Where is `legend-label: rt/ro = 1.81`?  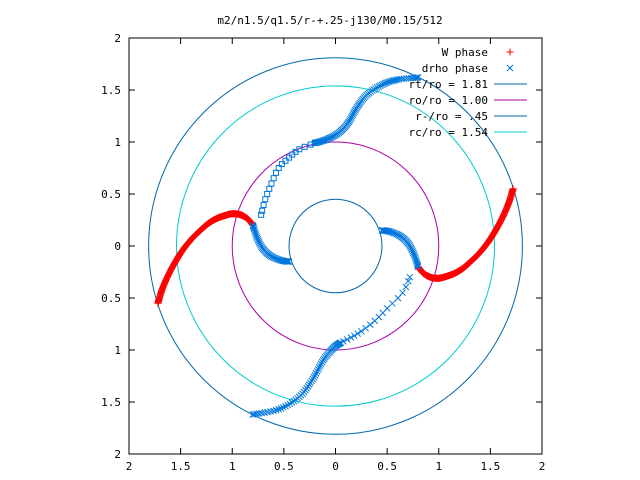 legend-label: rt/ro = 1.81 is located at coordinates (448, 84).